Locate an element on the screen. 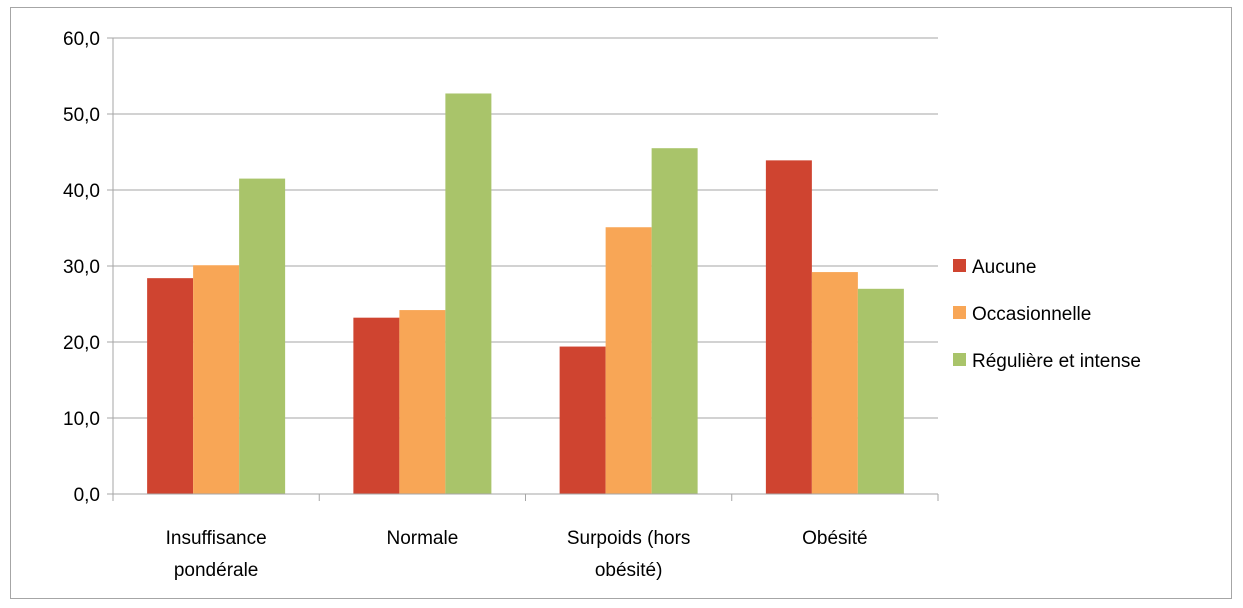  x-tick-label: Surpoids (hors obésité) is located at coordinates (629, 554).